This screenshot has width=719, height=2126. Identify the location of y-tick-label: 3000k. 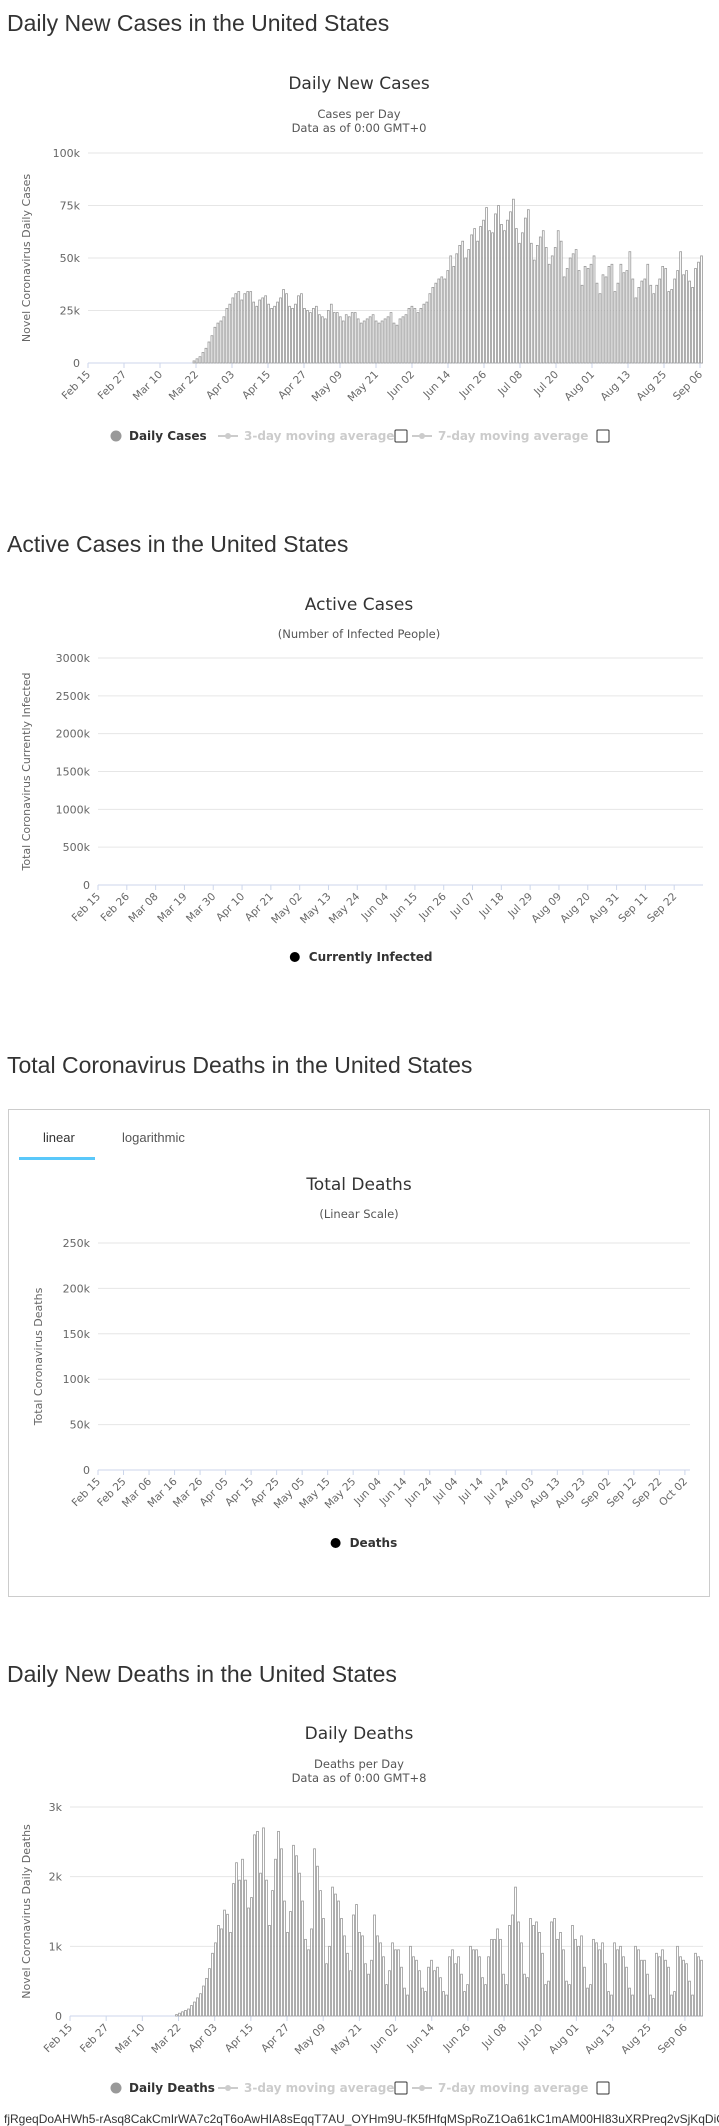
(73, 658).